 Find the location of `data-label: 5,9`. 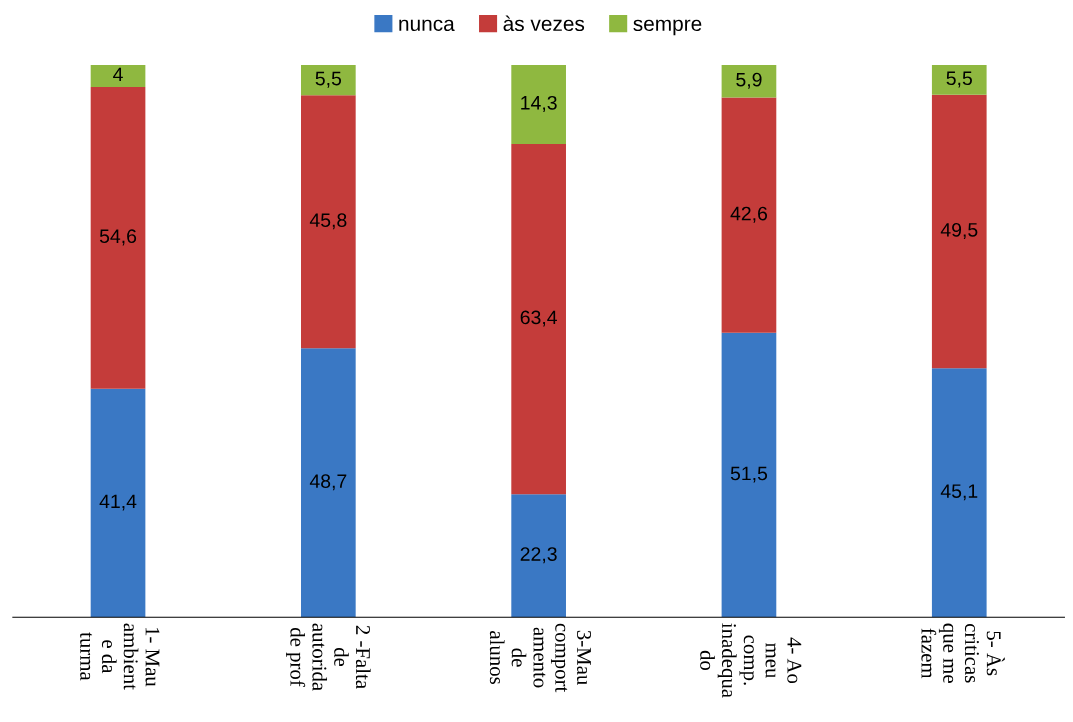

data-label: 5,9 is located at coordinates (749, 80).